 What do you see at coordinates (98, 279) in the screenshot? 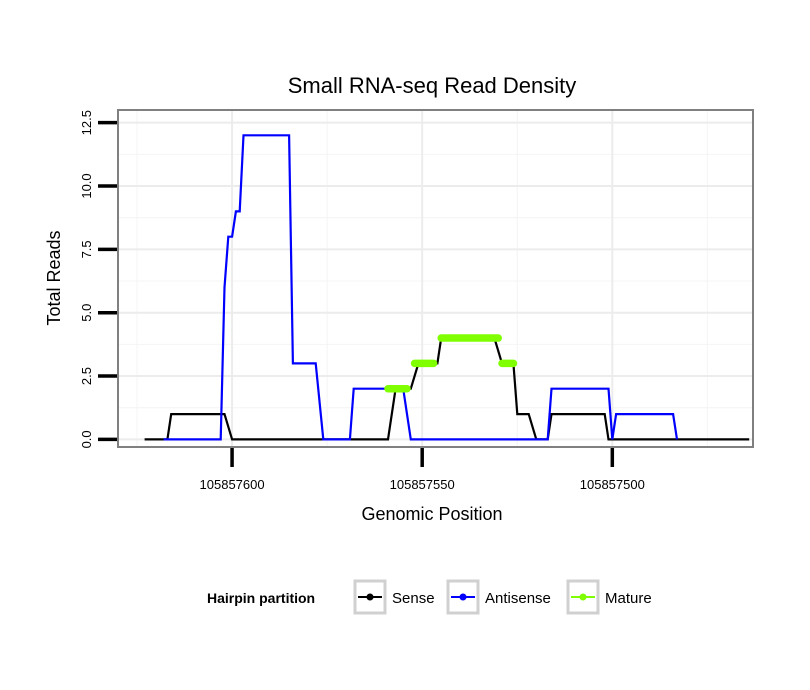
I see `y-axis: 0.0 2.5 5.0 7.5 10.0 12.5` at bounding box center [98, 279].